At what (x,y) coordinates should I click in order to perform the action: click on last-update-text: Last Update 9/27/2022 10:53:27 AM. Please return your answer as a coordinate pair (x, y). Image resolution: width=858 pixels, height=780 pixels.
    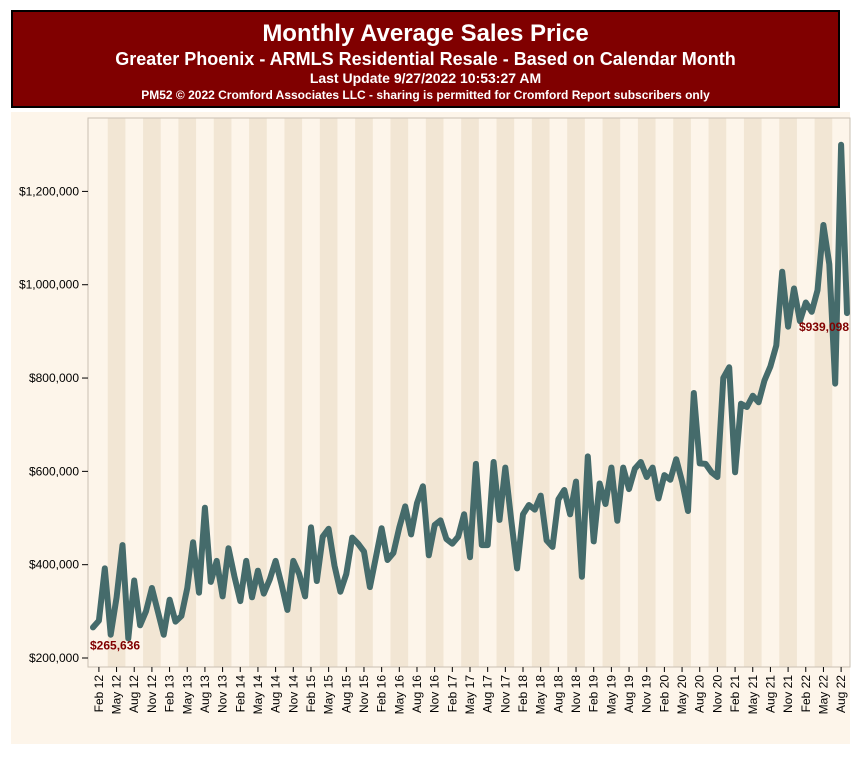
    Looking at the image, I should click on (425, 78).